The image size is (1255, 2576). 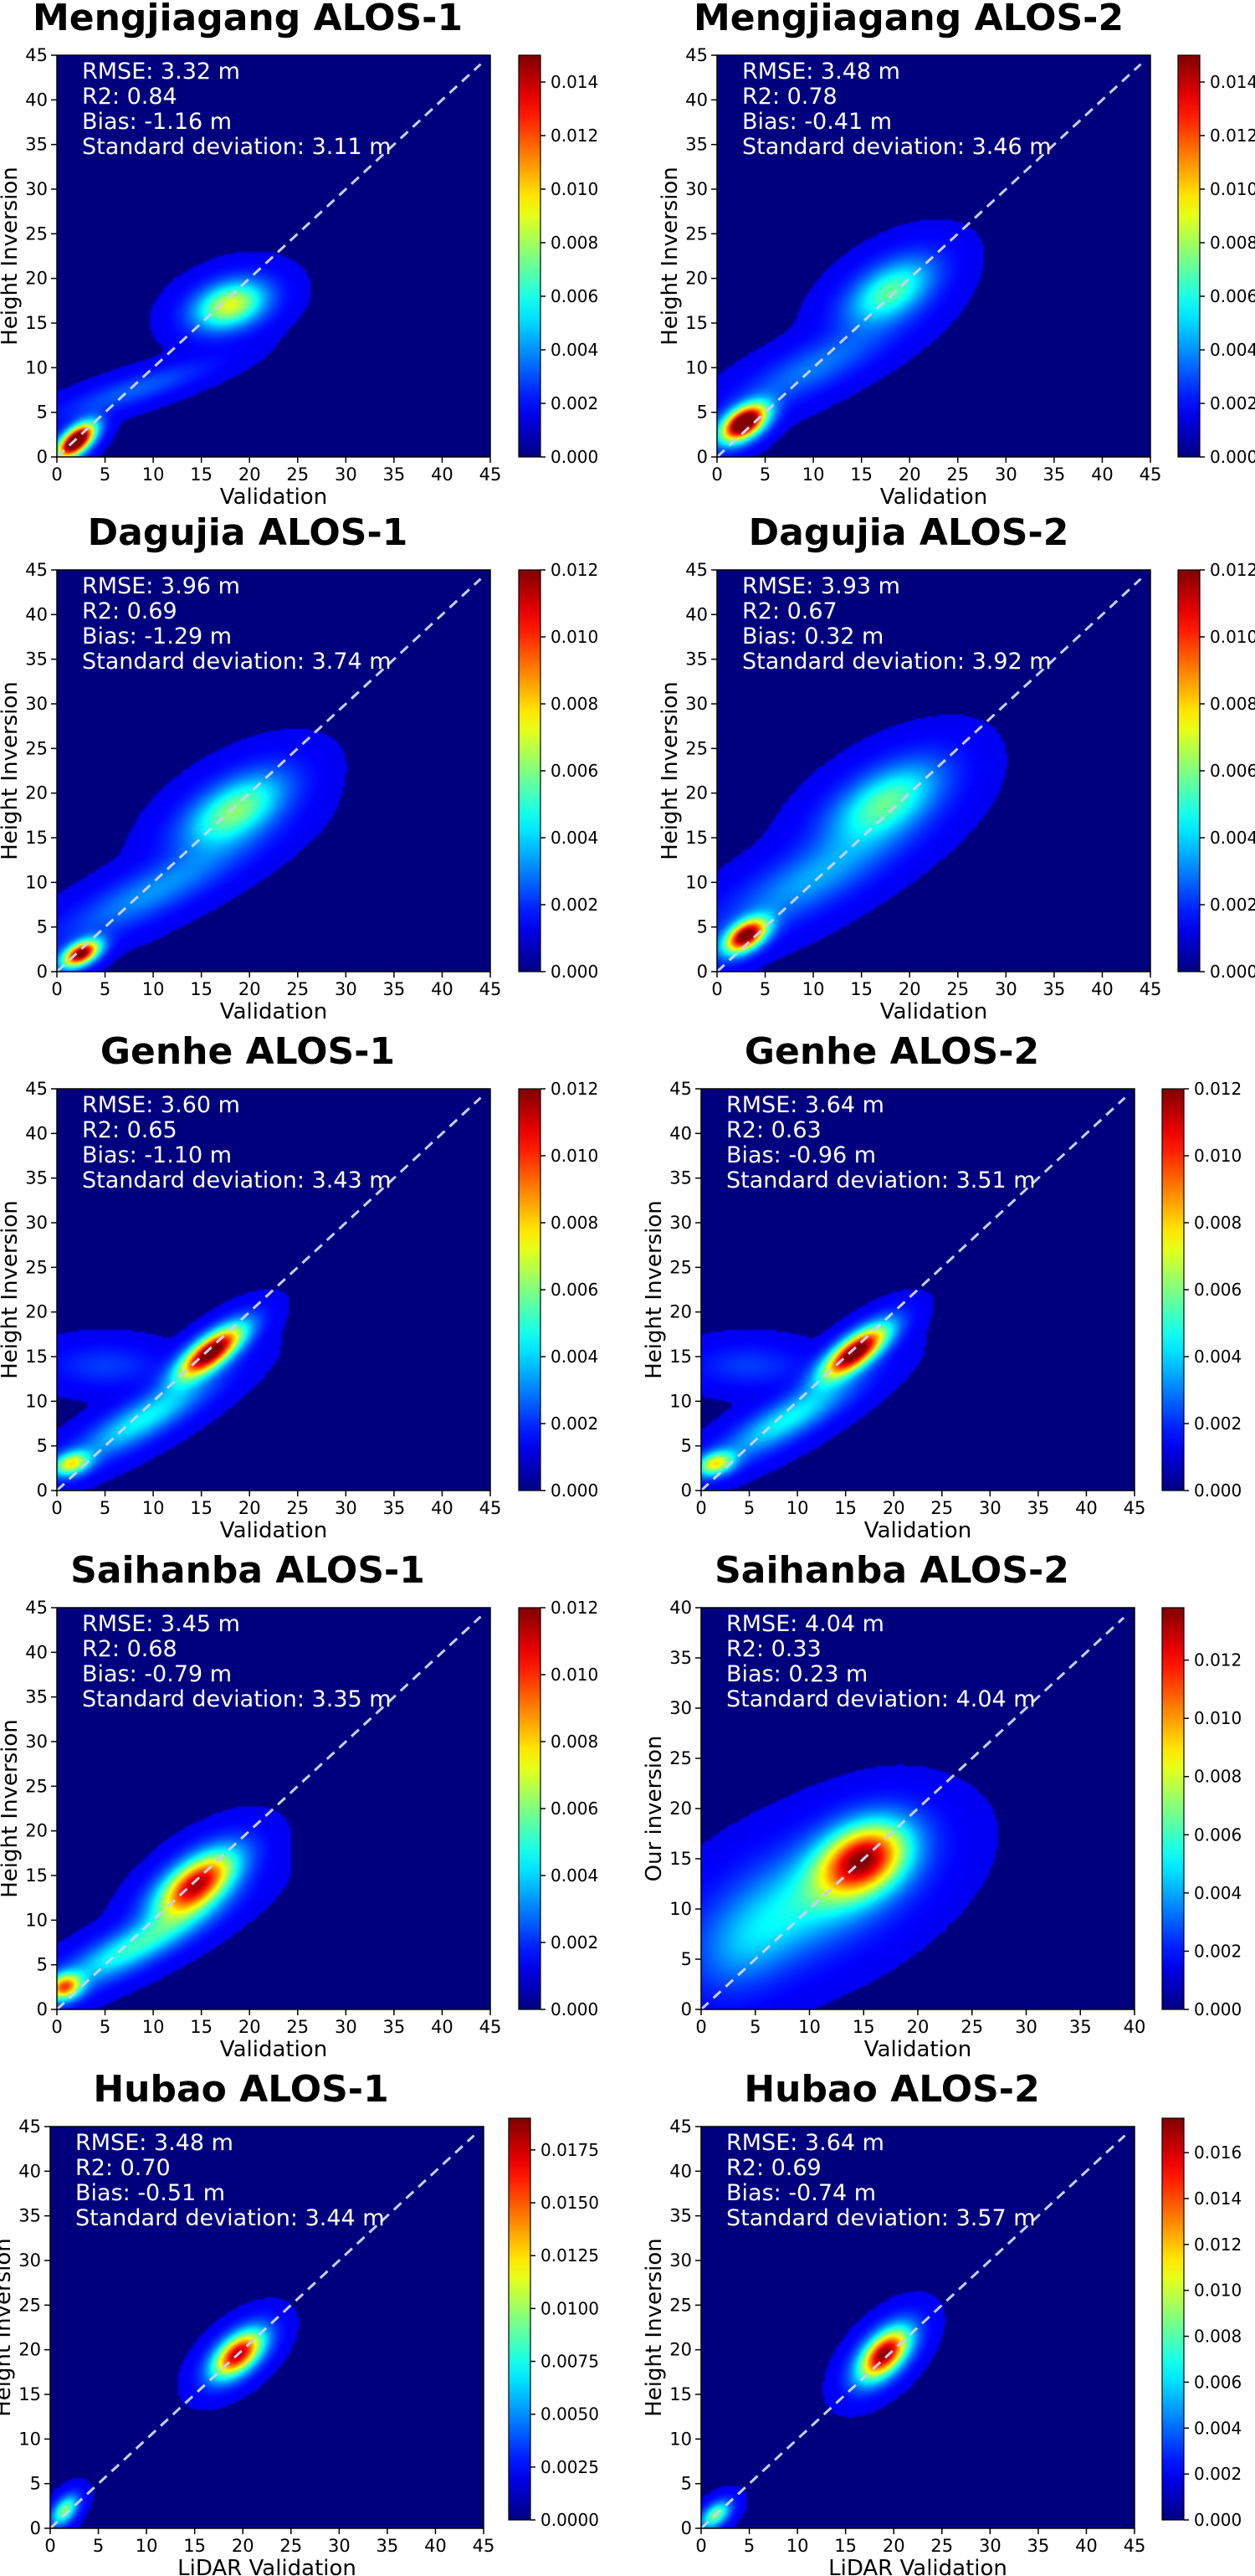 What do you see at coordinates (1218, 2152) in the screenshot?
I see `colorbar-tick-label: 0.016` at bounding box center [1218, 2152].